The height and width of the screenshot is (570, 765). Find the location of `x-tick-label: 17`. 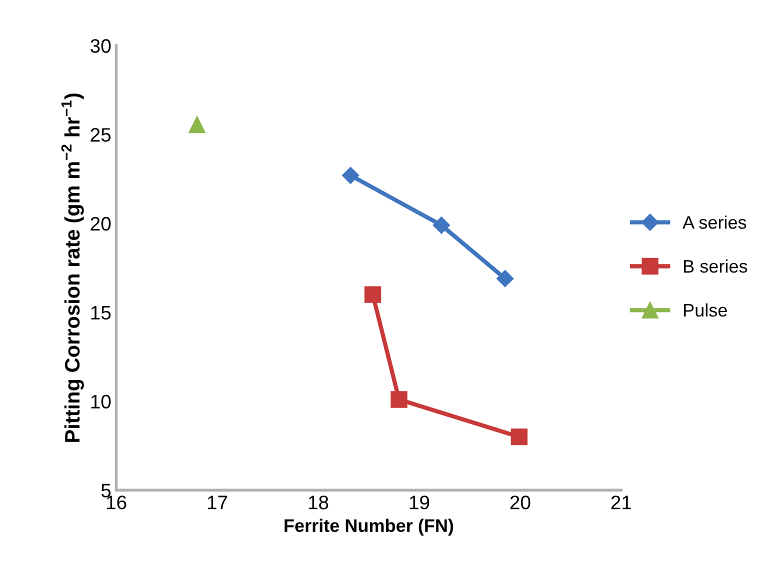

x-tick-label: 17 is located at coordinates (218, 503).